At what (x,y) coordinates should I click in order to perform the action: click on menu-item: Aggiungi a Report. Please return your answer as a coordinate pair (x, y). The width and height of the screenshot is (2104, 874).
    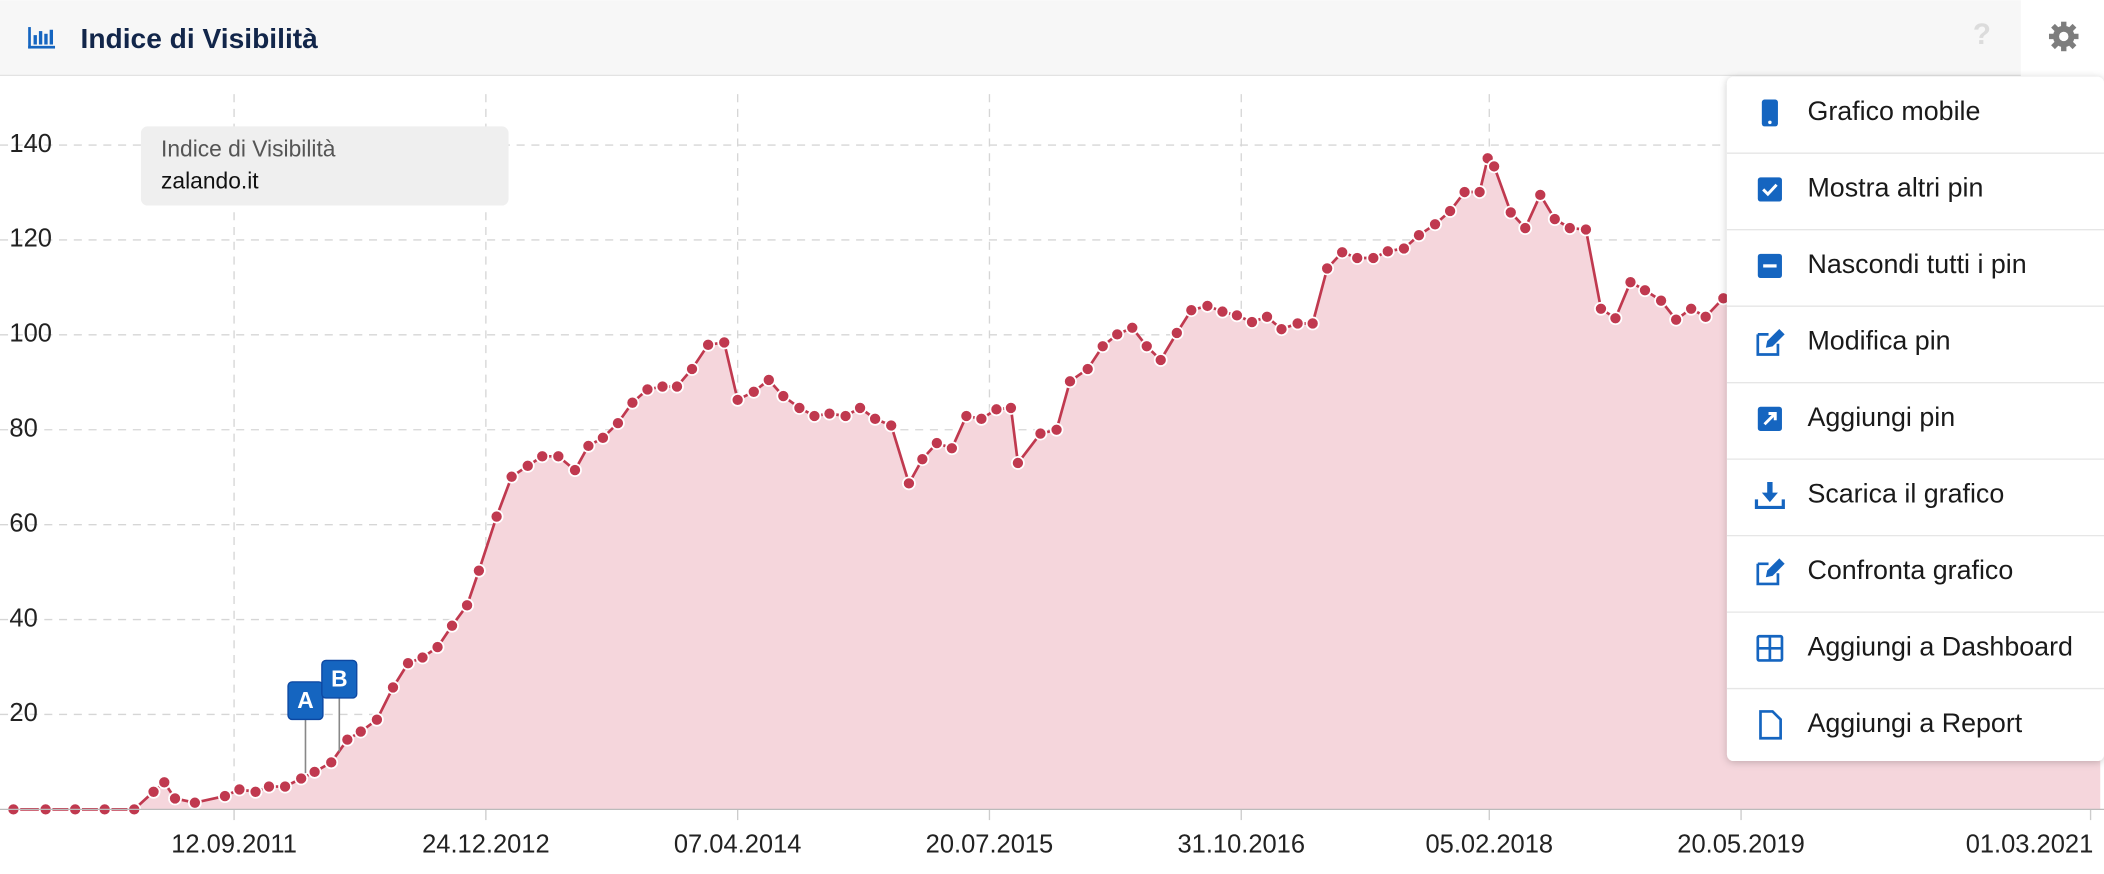
    Looking at the image, I should click on (1915, 713).